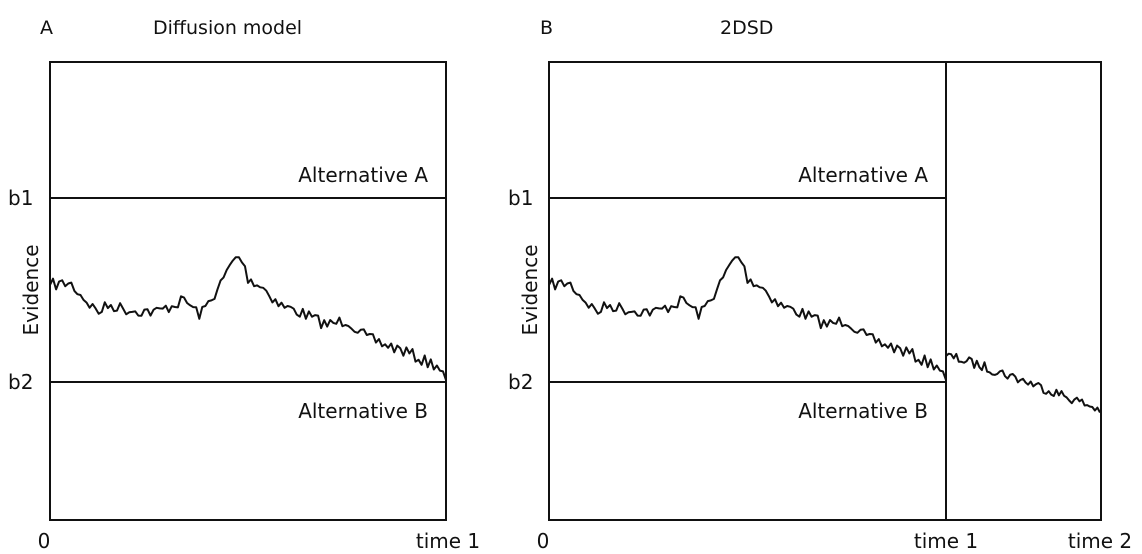 This screenshot has height=554, width=1142. Describe the element at coordinates (248, 318) in the screenshot. I see `panel-a-evidence-path` at that location.